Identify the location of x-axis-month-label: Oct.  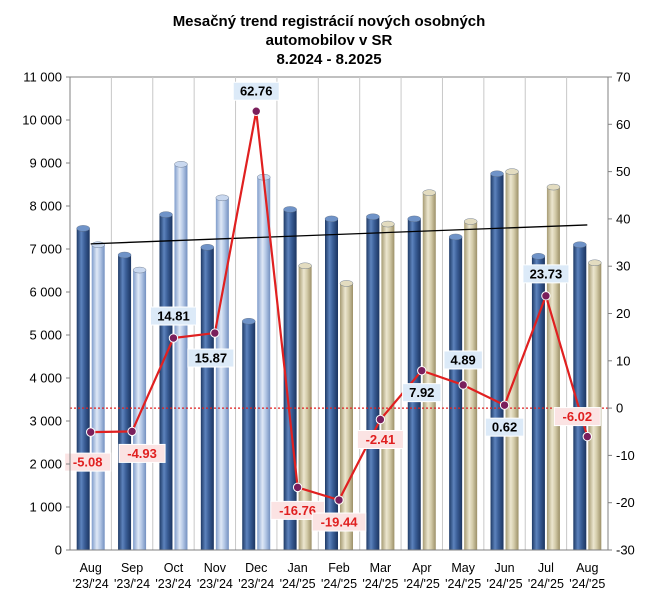
(174, 568).